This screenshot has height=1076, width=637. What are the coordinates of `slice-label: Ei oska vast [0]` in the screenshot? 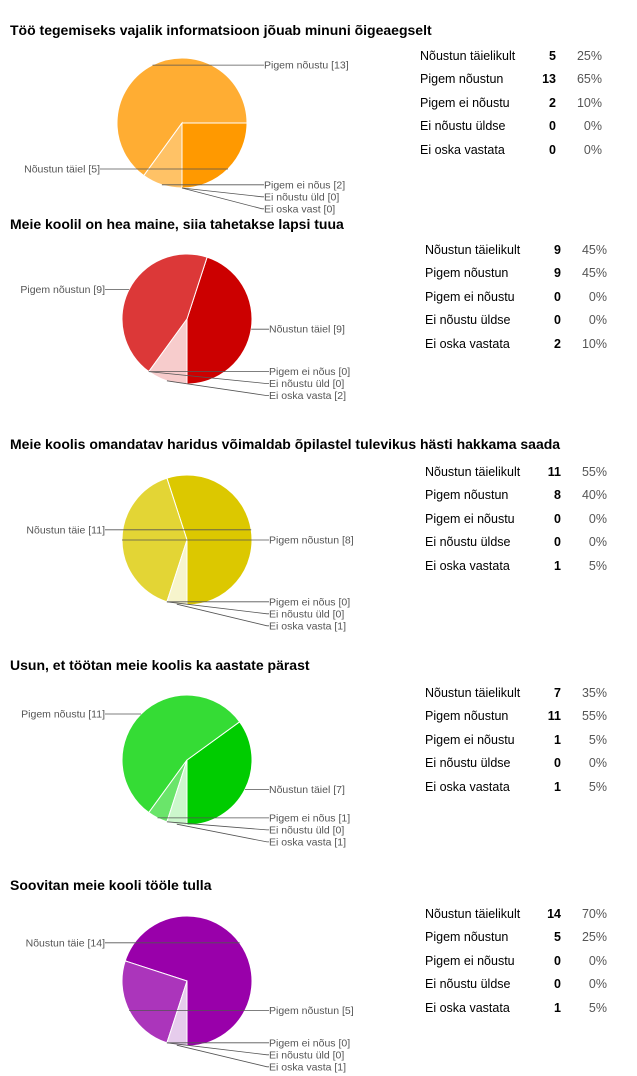 It's located at (299, 209).